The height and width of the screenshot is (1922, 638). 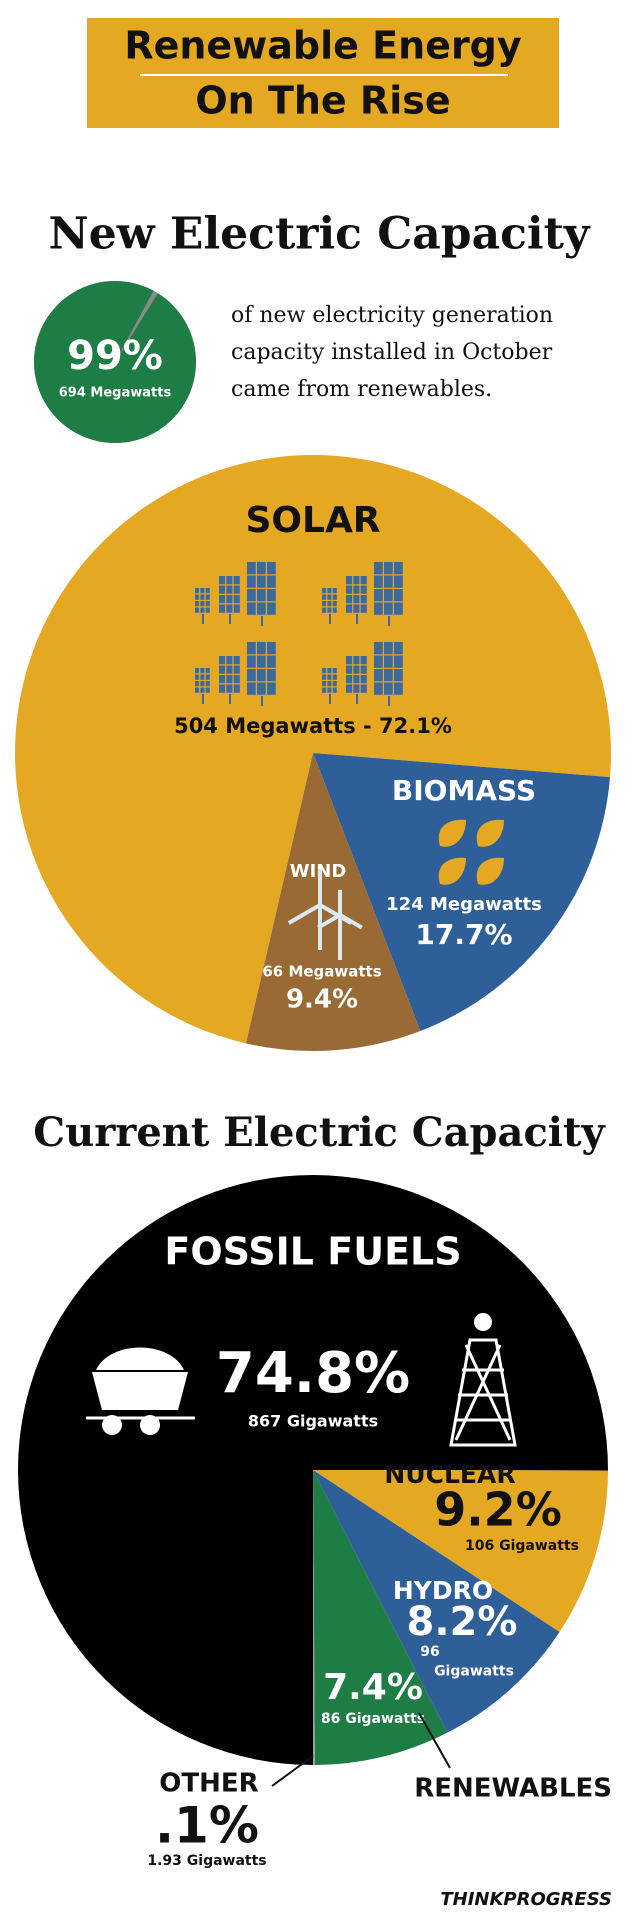 What do you see at coordinates (319, 1132) in the screenshot?
I see `section-title: Current Electric Capacity` at bounding box center [319, 1132].